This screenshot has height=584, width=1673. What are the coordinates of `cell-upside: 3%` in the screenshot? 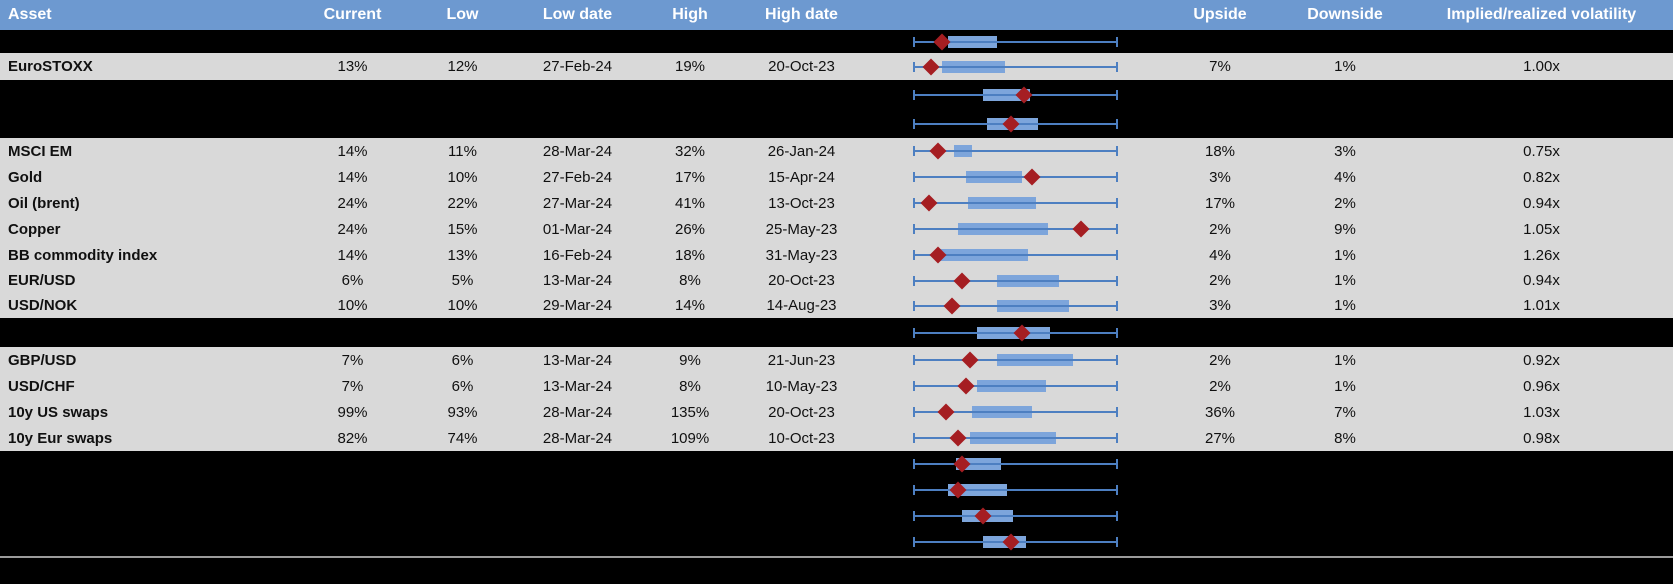 It's located at (1220, 177).